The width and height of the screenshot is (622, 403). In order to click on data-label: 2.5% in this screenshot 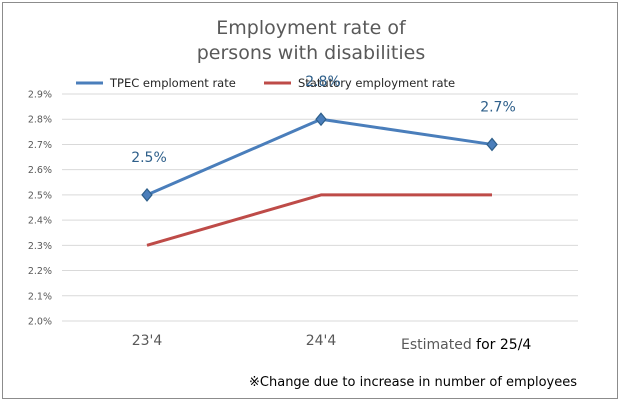, I will do `click(149, 158)`.